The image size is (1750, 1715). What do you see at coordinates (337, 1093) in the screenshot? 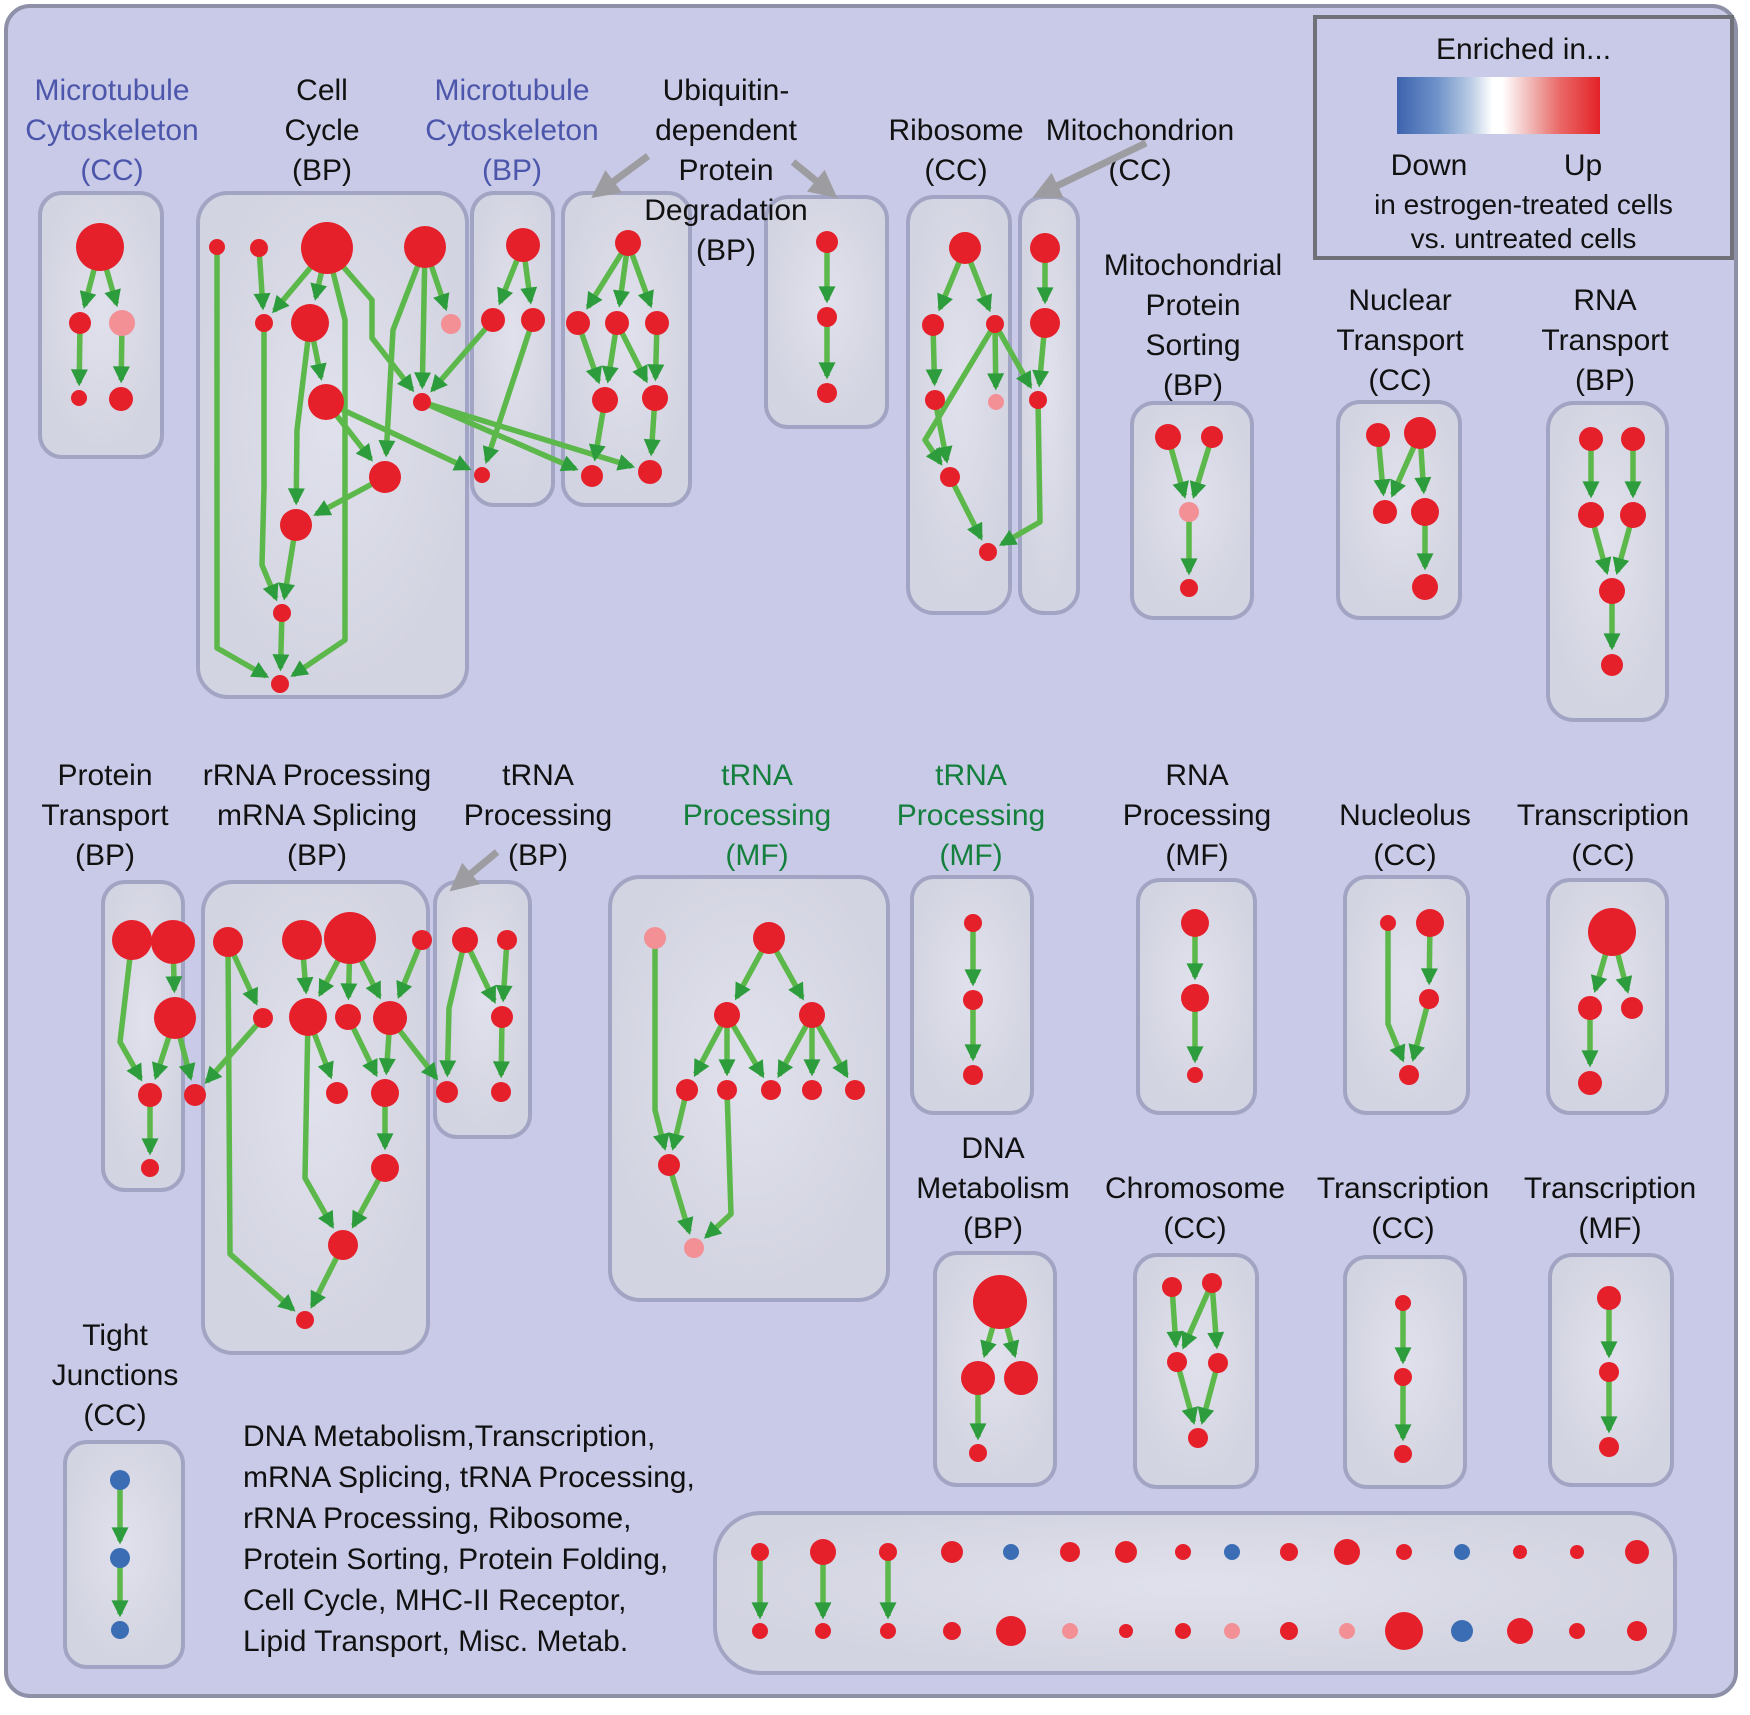
I see `node-r9` at bounding box center [337, 1093].